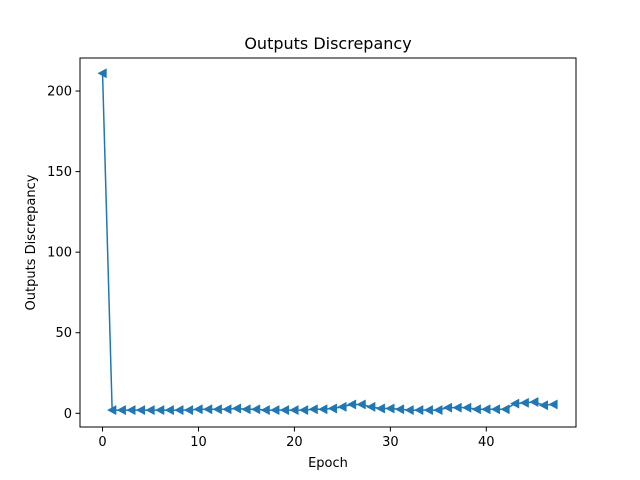 This screenshot has height=480, width=640. Describe the element at coordinates (486, 442) in the screenshot. I see `x-tick-label: 40` at that location.